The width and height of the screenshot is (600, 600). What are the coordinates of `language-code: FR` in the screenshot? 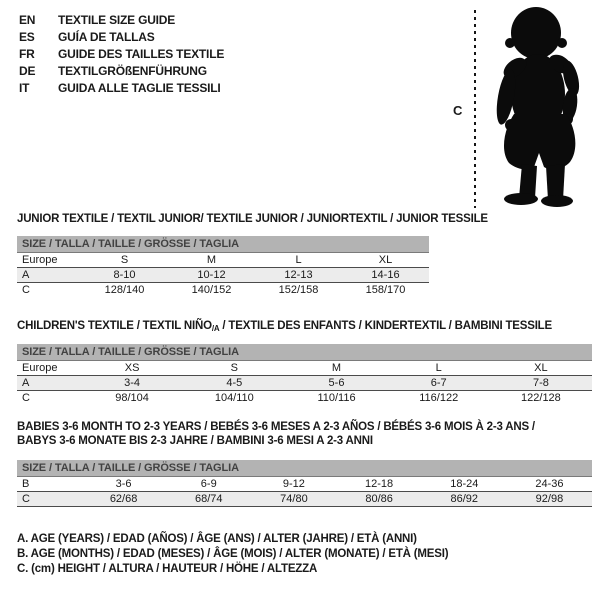 It's located at (27, 53).